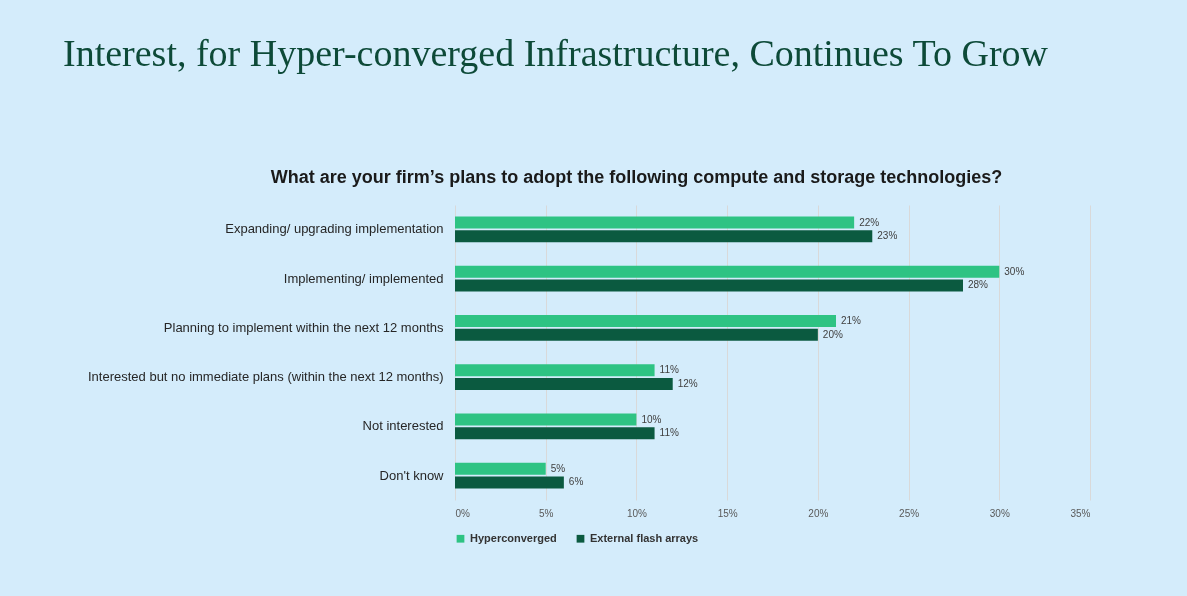  What do you see at coordinates (556, 53) in the screenshot?
I see `chart-title: Interest, for Hyper-converged Infrastructure, Continues To Grow` at bounding box center [556, 53].